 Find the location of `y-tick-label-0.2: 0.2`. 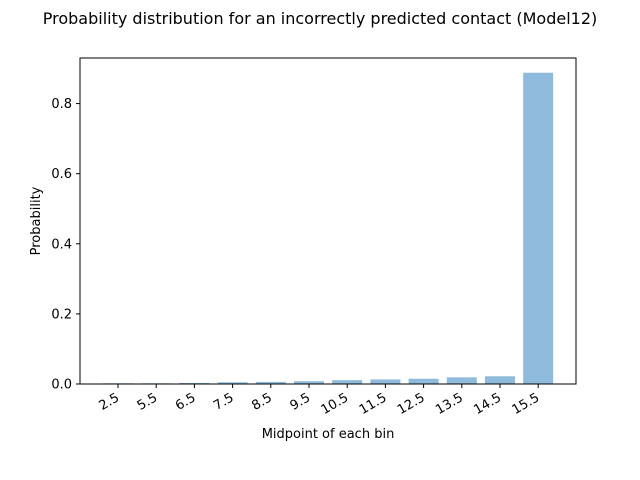

y-tick-label-0.2: 0.2 is located at coordinates (61, 314).